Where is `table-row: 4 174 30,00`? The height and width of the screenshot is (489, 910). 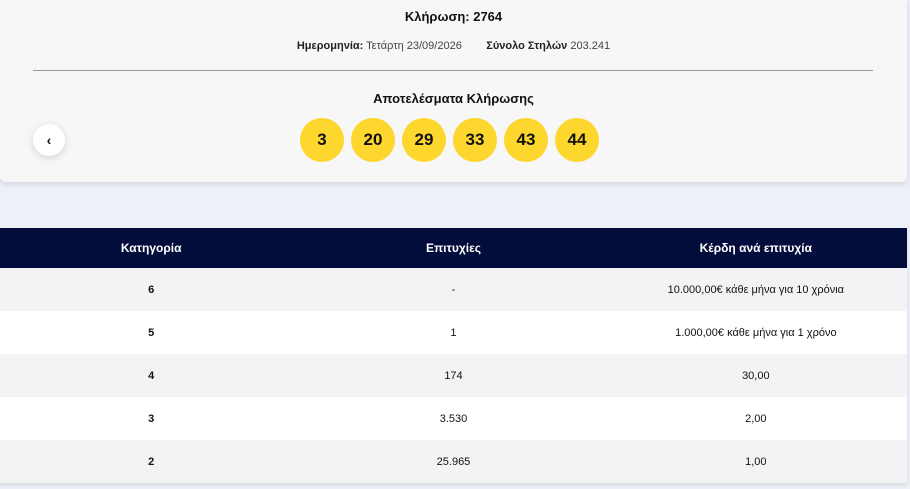
table-row: 4 174 30,00 is located at coordinates (453, 375).